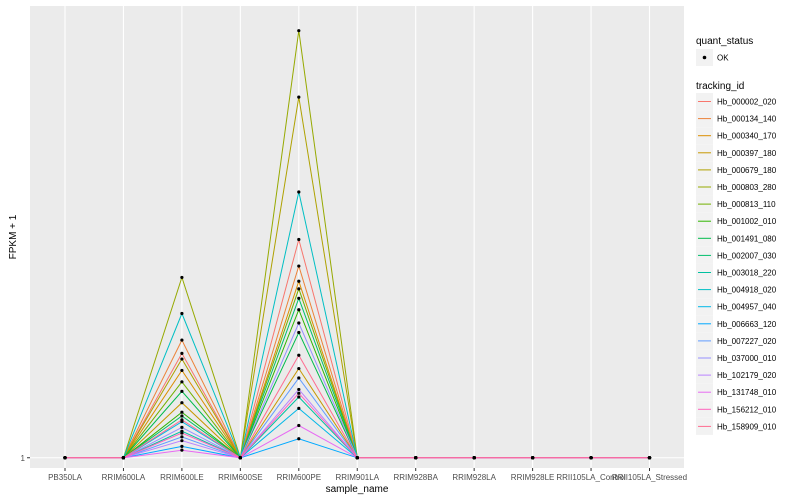  Describe the element at coordinates (182, 477) in the screenshot. I see `x-tick-label: RRIM600LE` at that location.